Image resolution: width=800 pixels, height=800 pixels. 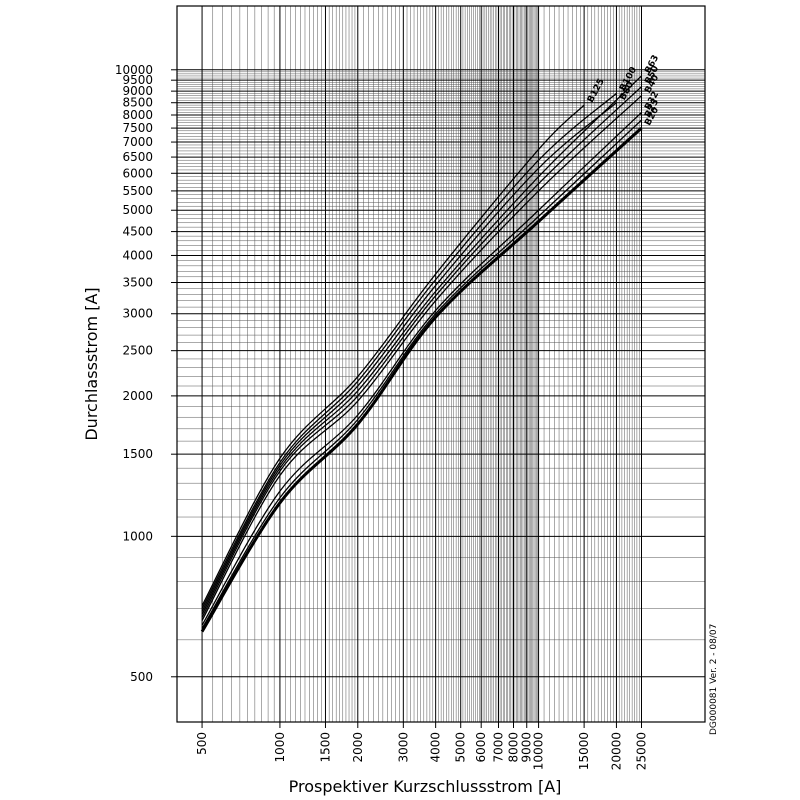 I want to click on y-tick-label: 2000, so click(x=137, y=396).